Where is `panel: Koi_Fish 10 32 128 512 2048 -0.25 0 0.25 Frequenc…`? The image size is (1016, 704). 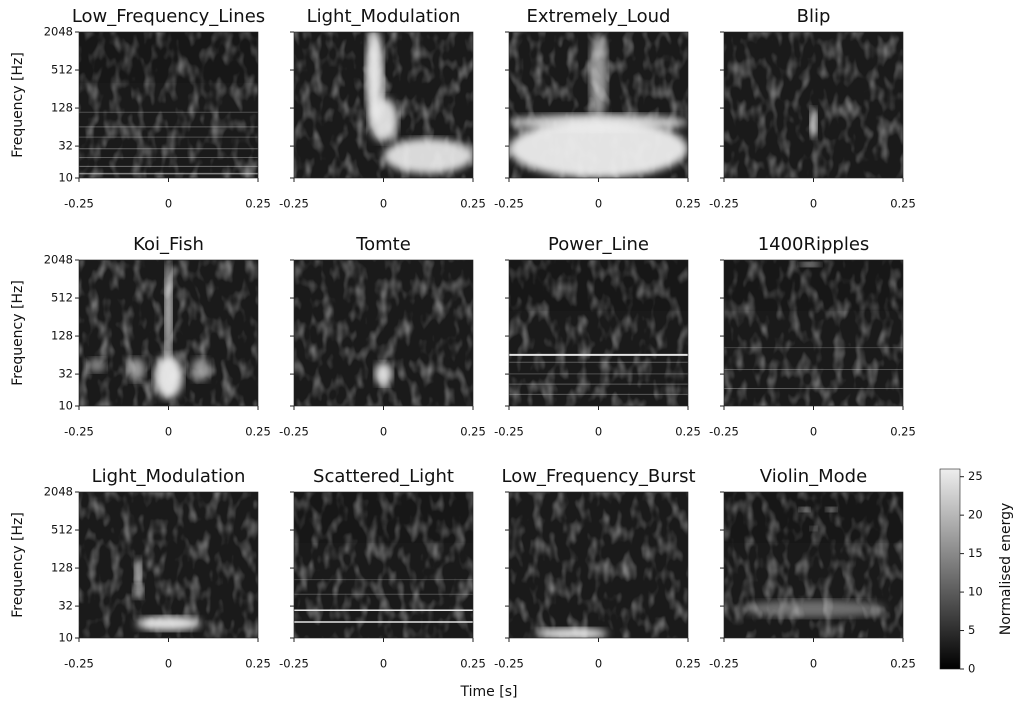
panel: Koi_Fish 10 32 128 512 2048 -0.25 0 0.25 Frequenc… is located at coordinates (140, 336).